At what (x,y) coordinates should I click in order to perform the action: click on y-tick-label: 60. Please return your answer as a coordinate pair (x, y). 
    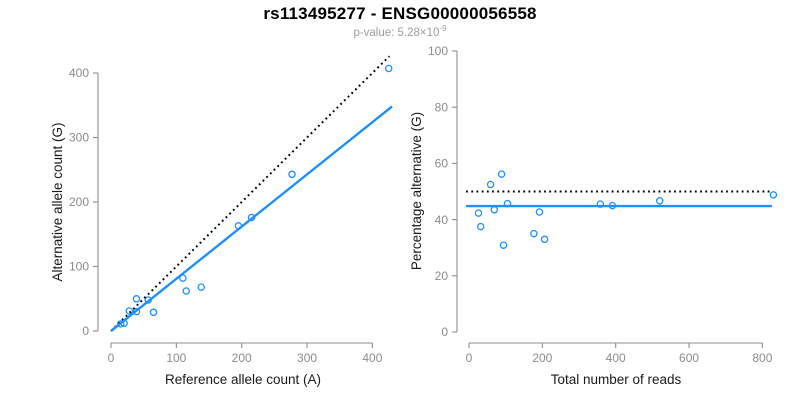
    Looking at the image, I should click on (442, 164).